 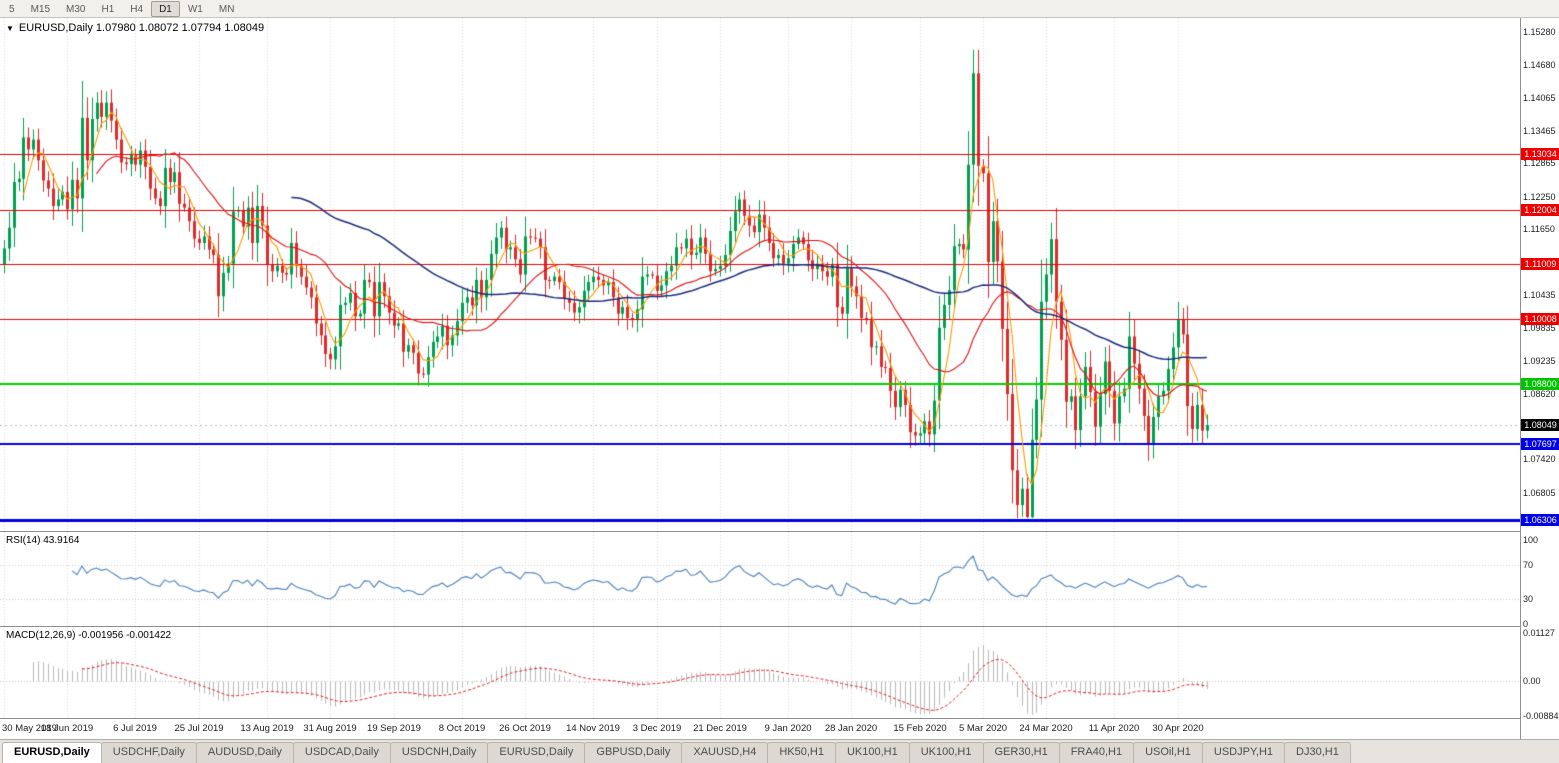 What do you see at coordinates (1168, 752) in the screenshot?
I see `chart-tab-usoil-h1: USOil,H1` at bounding box center [1168, 752].